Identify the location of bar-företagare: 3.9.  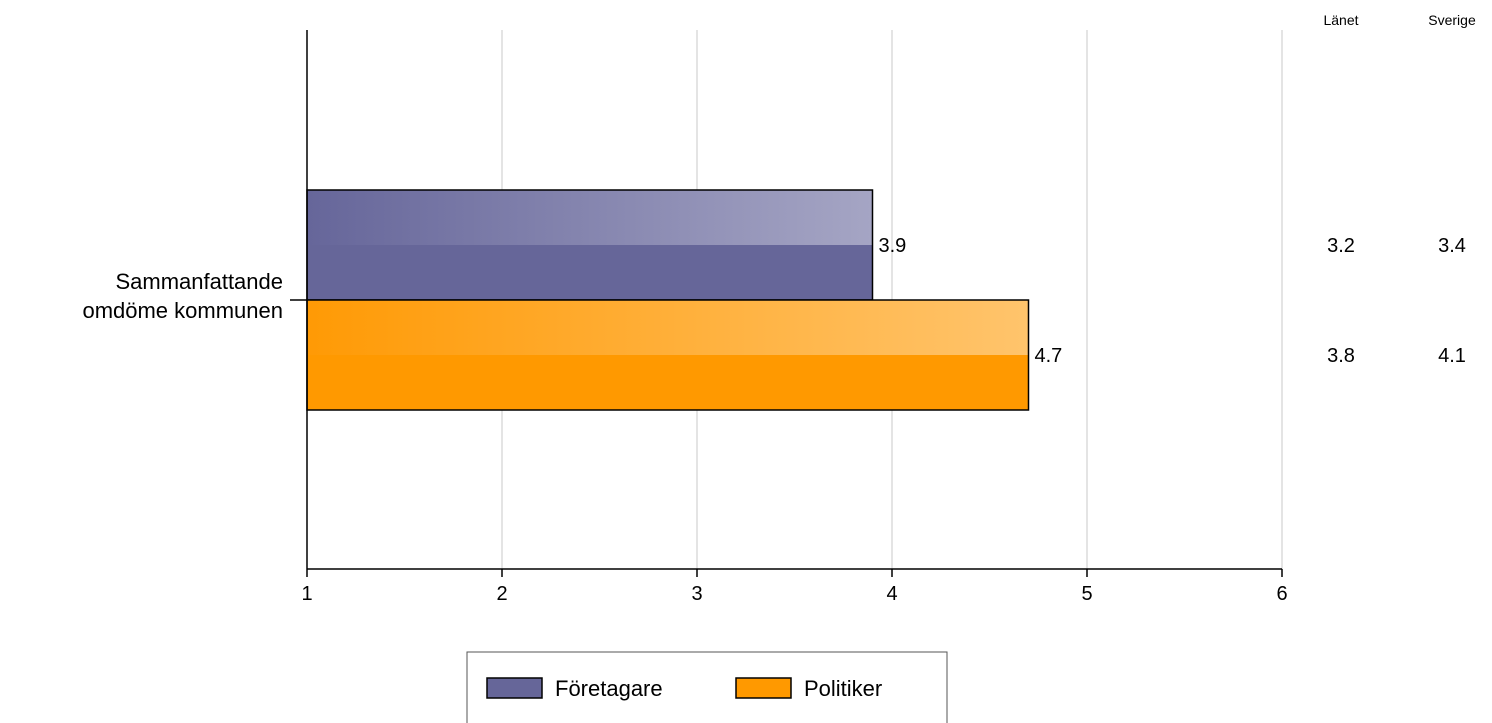
(606, 245).